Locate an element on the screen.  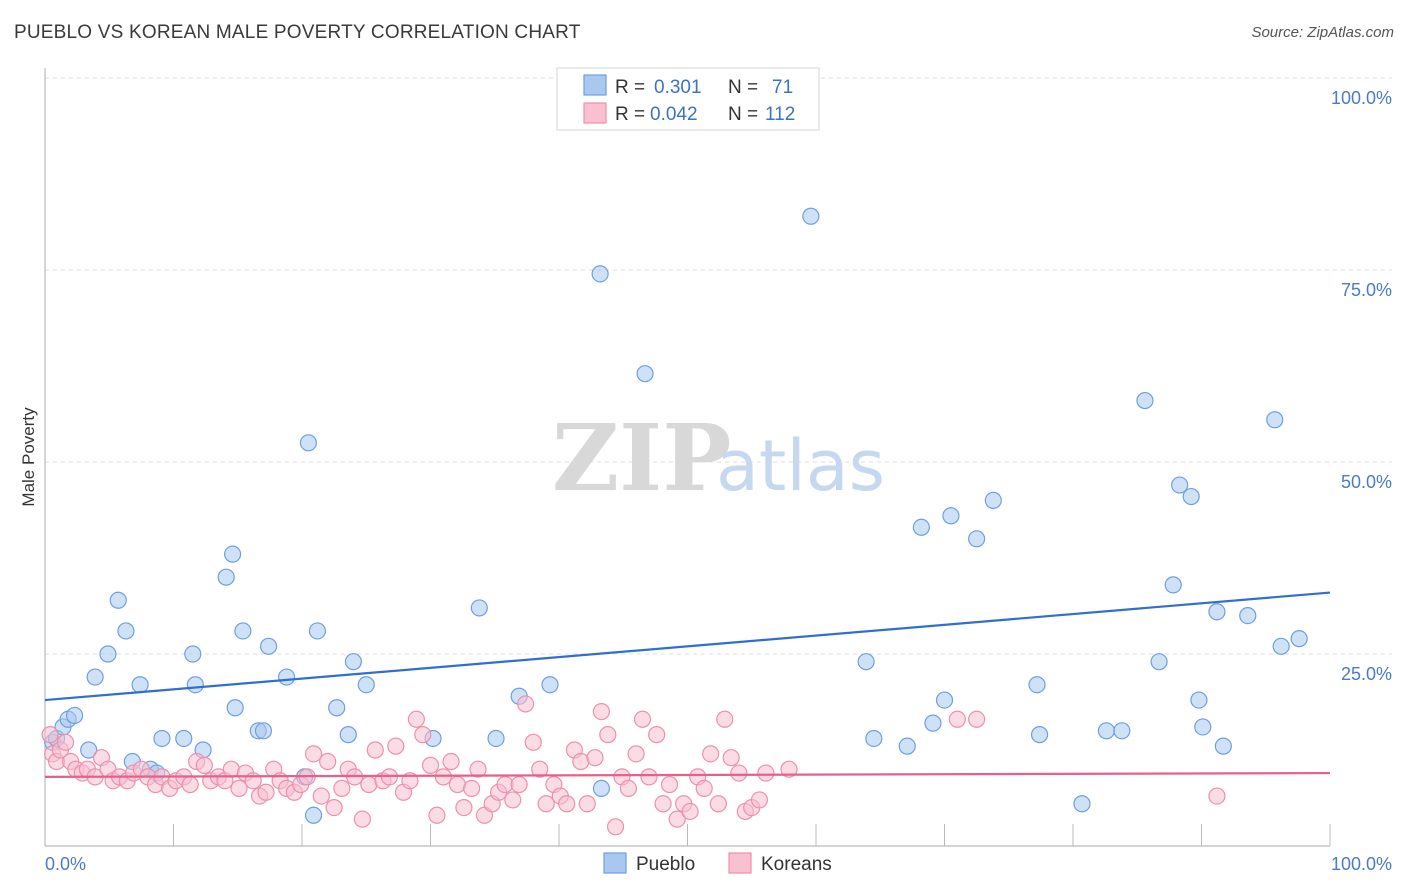
x-tick-labels: 0.0% 100.0% is located at coordinates (718, 864).